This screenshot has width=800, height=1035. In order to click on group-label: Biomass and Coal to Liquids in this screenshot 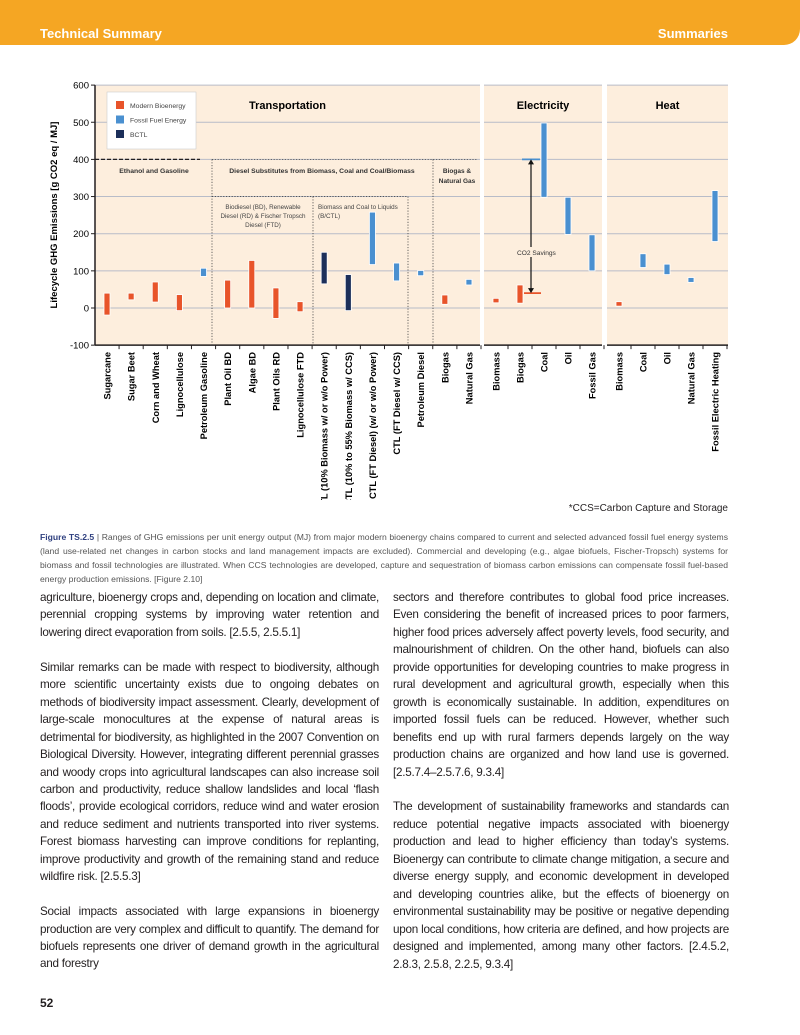, I will do `click(358, 207)`.